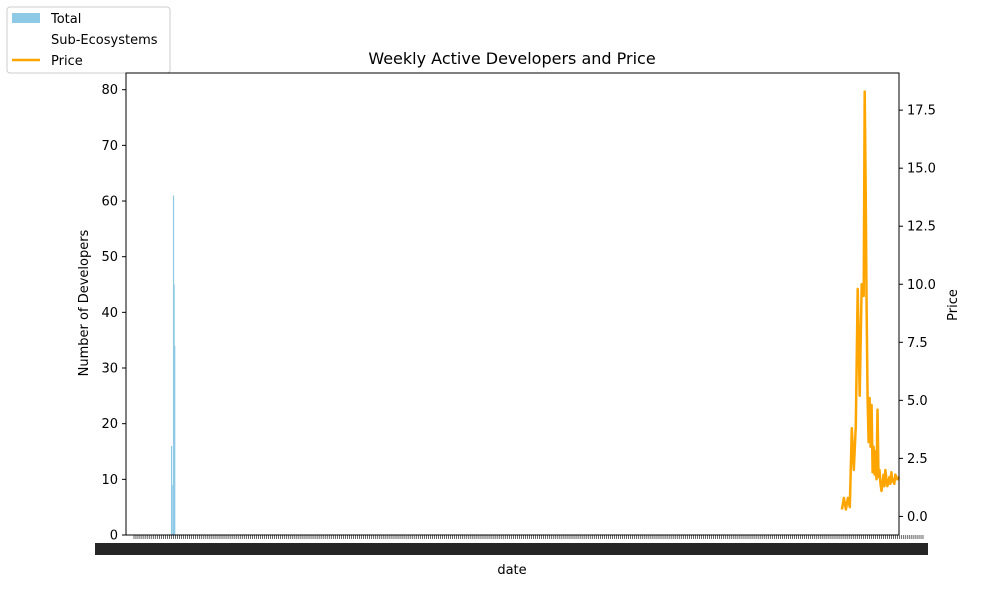 The image size is (1000, 600). I want to click on y-tick-label-right-4: 10.0, so click(921, 285).